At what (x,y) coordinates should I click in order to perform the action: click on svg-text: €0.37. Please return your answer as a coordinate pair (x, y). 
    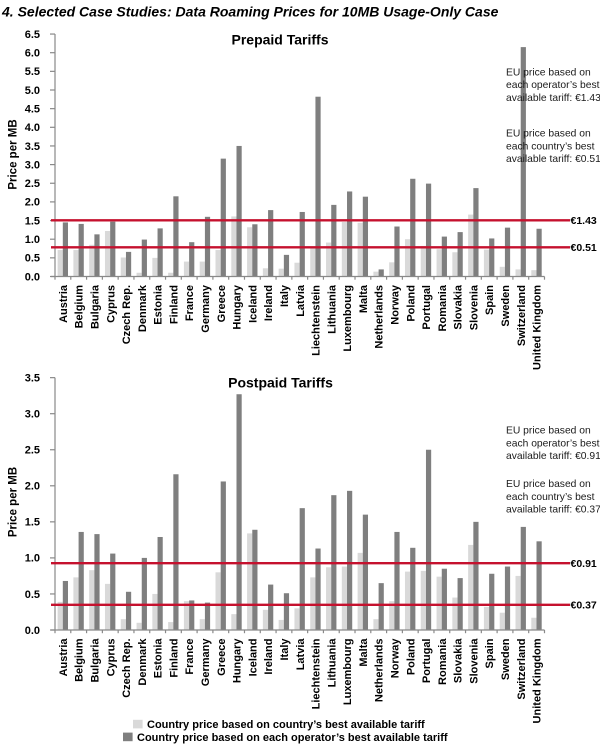
    Looking at the image, I should click on (584, 605).